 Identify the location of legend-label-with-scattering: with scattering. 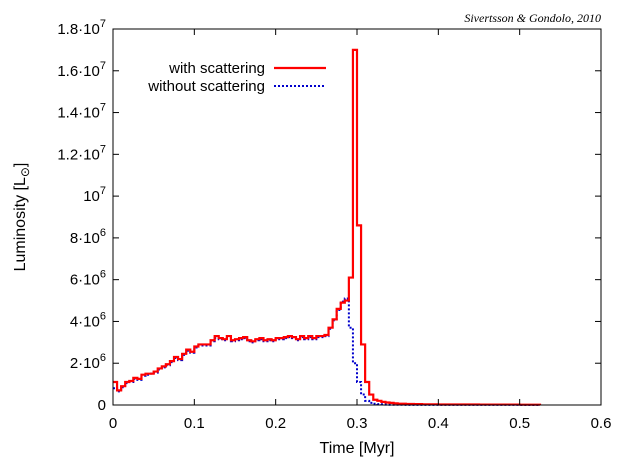
(216, 68).